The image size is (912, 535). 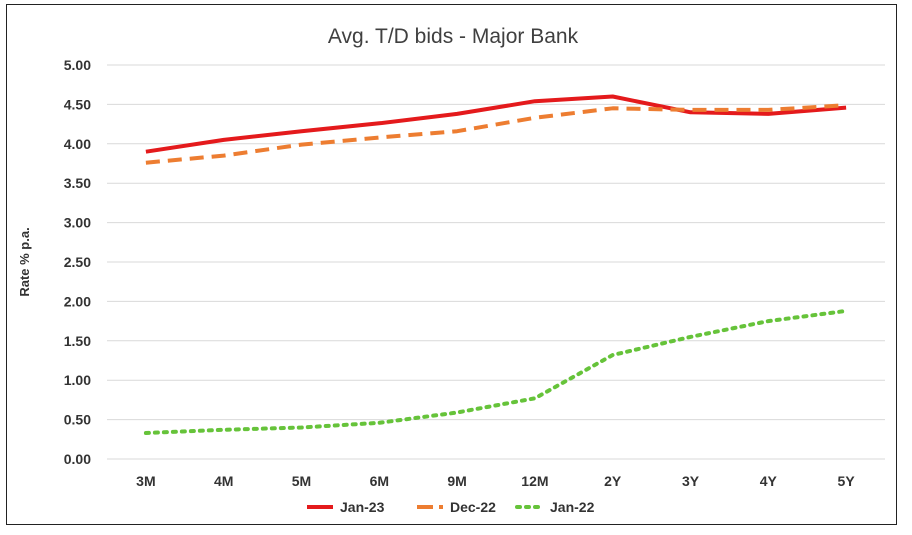 What do you see at coordinates (691, 481) in the screenshot?
I see `x-tick-label: 3Y` at bounding box center [691, 481].